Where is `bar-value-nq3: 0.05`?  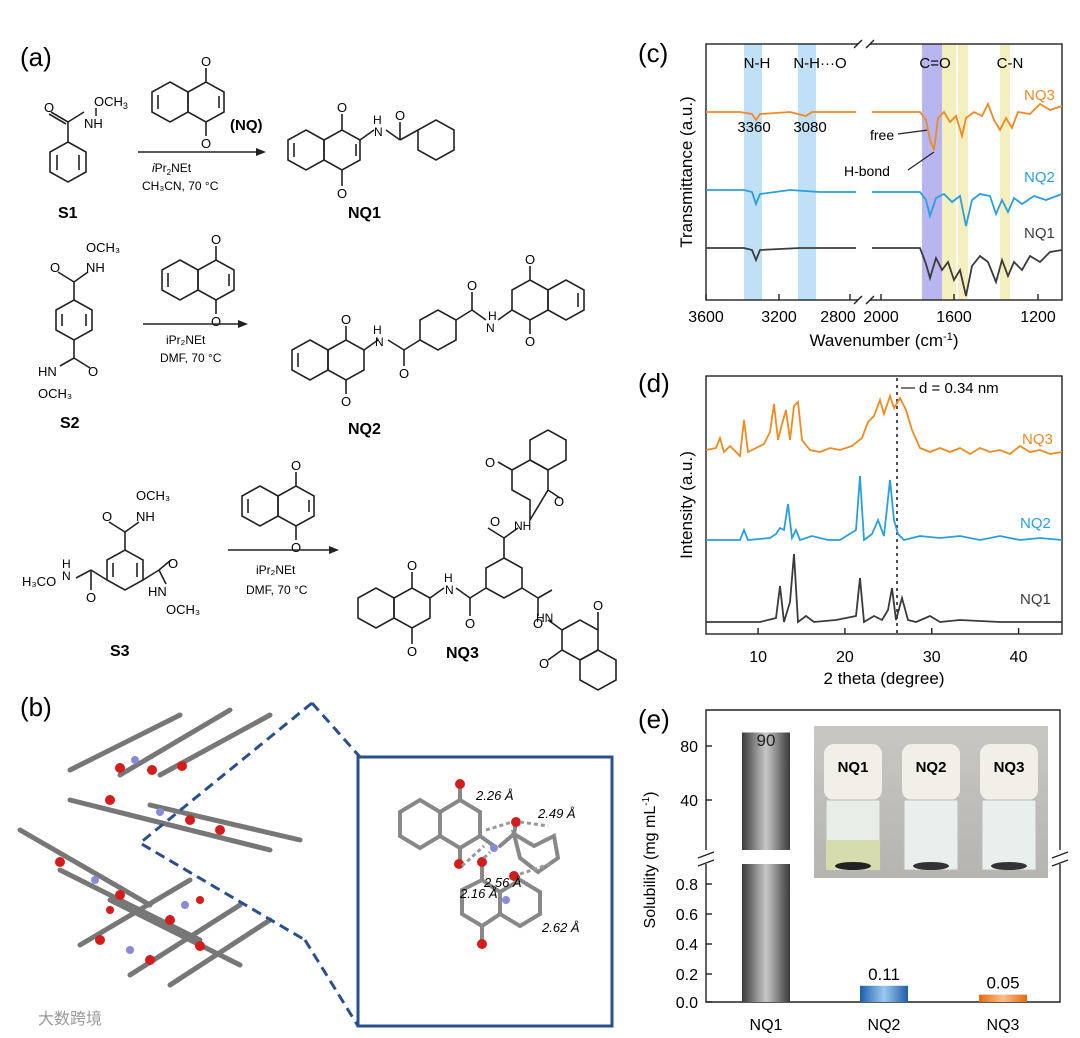
bar-value-nq3: 0.05 is located at coordinates (1002, 983).